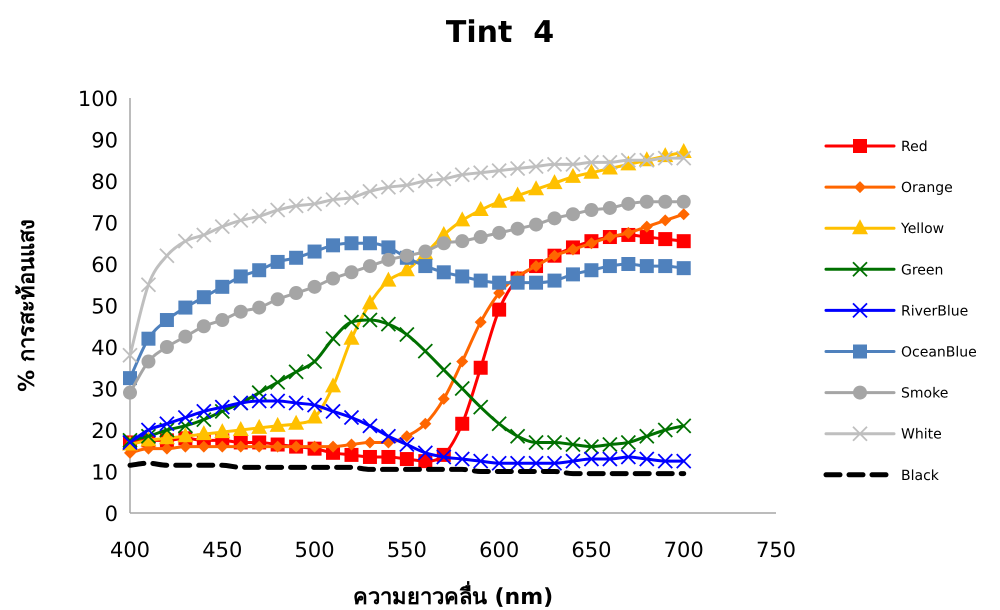 Image resolution: width=1000 pixels, height=610 pixels. Describe the element at coordinates (499, 550) in the screenshot. I see `x-tick-label: 600` at that location.